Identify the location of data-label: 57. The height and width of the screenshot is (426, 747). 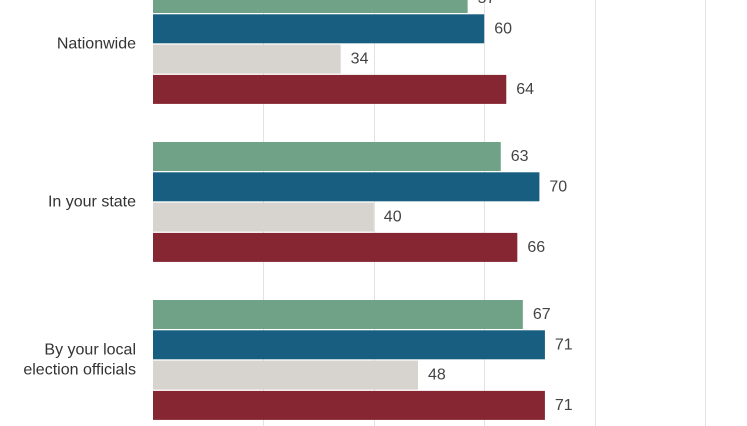
(487, 3).